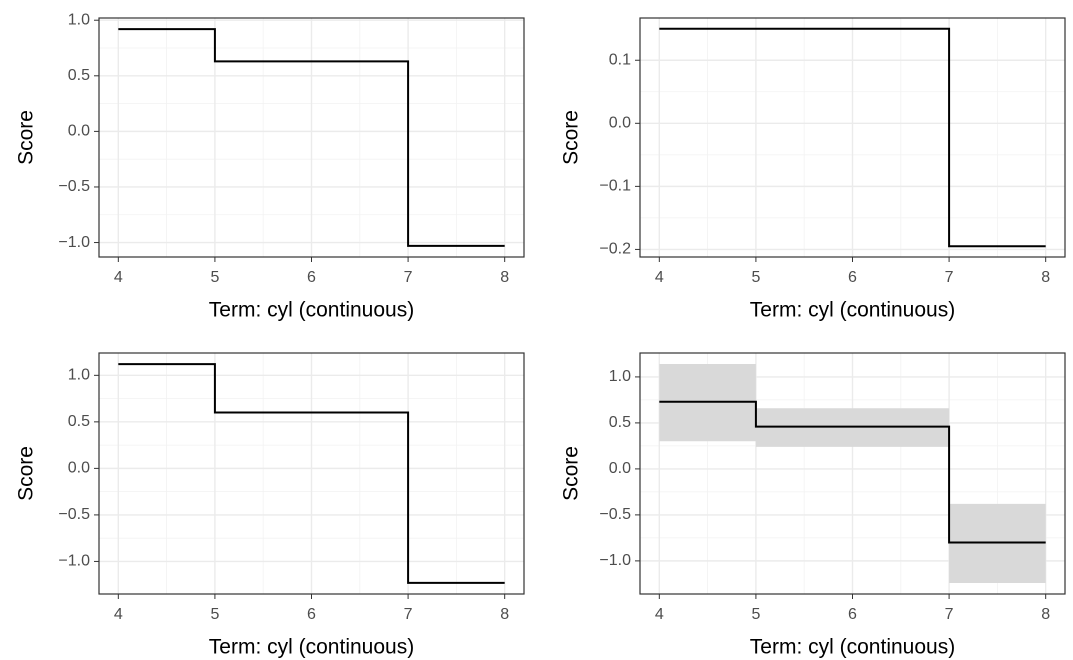 The image size is (1073, 660). What do you see at coordinates (620, 59) in the screenshot?
I see `y-tick-label: 0.1` at bounding box center [620, 59].